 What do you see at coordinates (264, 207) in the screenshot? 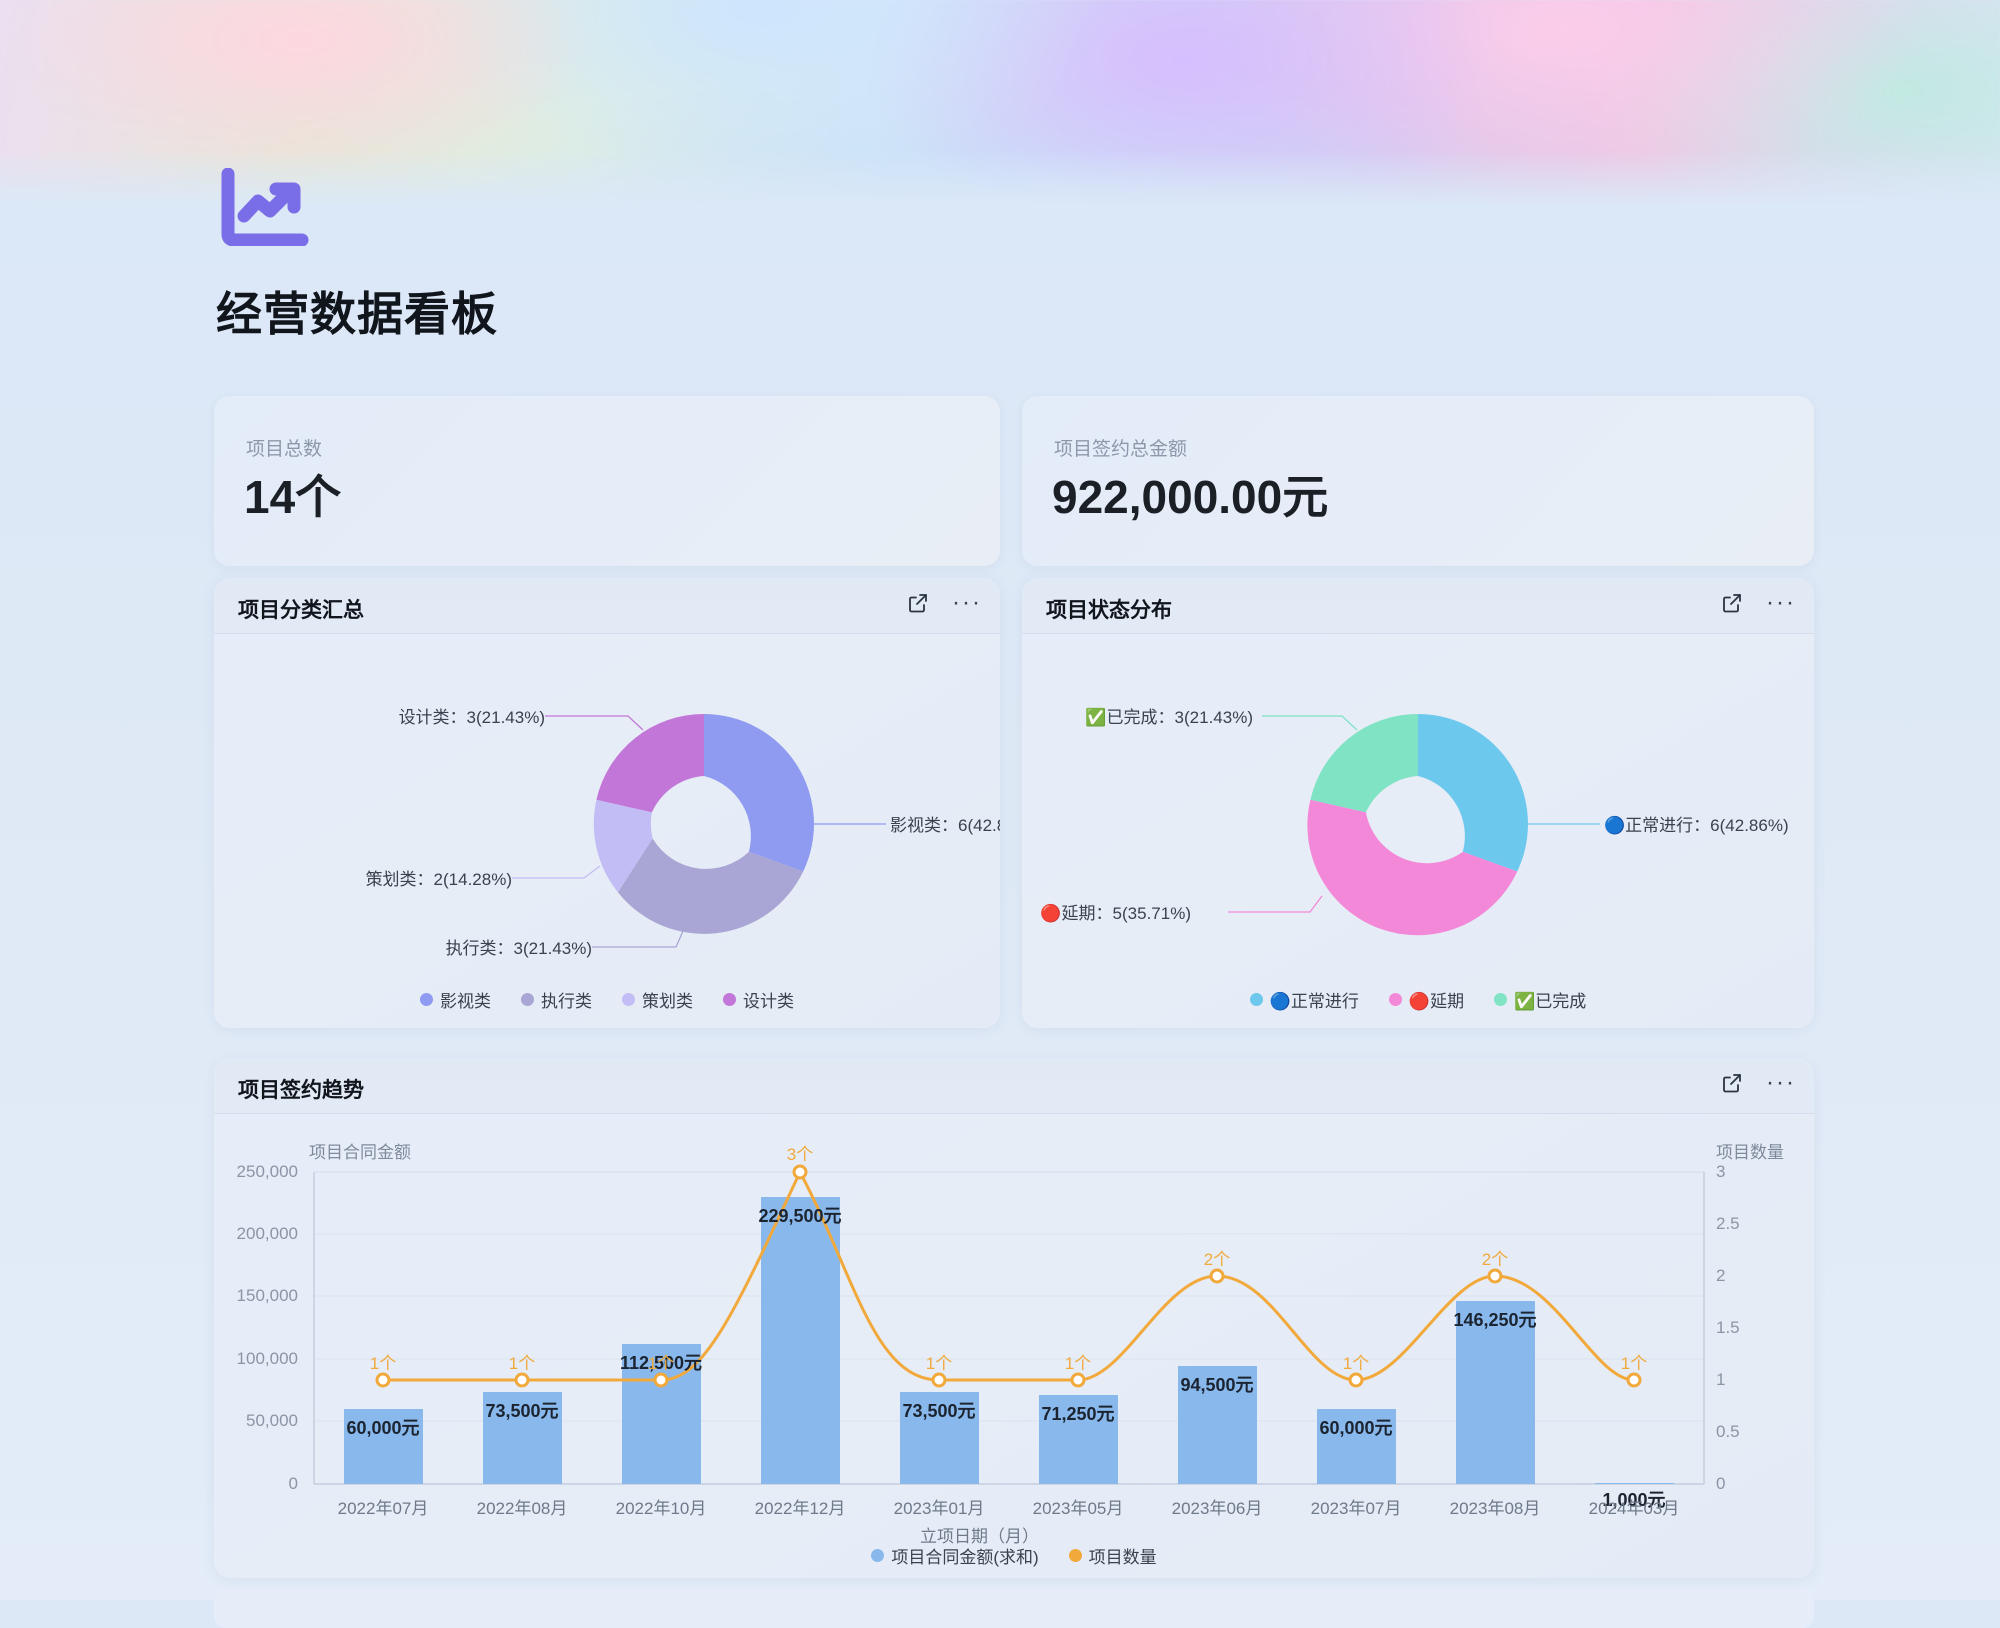
I see `chart-line-up-icon` at bounding box center [264, 207].